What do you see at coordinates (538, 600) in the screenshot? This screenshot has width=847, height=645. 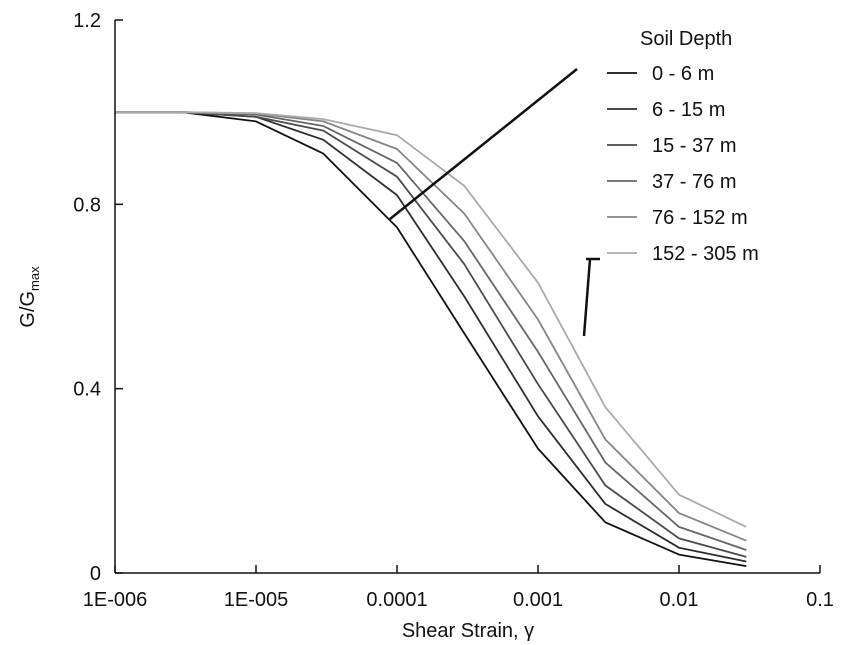 I see `x-tick-label: 0.001` at bounding box center [538, 600].